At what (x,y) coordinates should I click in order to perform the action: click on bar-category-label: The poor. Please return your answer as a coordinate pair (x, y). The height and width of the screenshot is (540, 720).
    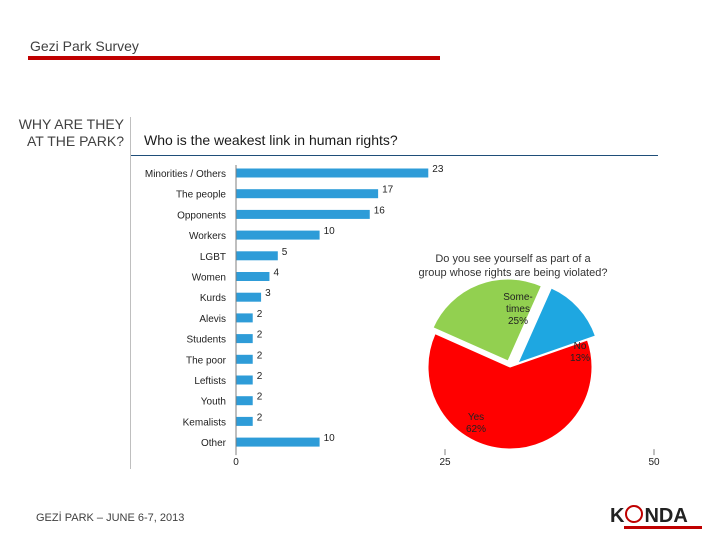
    Looking at the image, I should click on (206, 360).